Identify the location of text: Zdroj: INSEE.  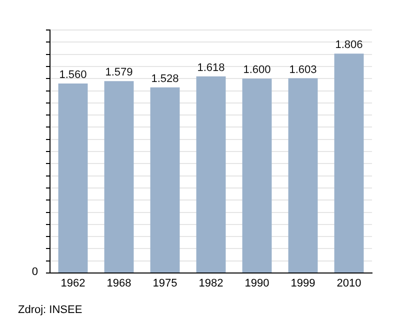
(50, 310).